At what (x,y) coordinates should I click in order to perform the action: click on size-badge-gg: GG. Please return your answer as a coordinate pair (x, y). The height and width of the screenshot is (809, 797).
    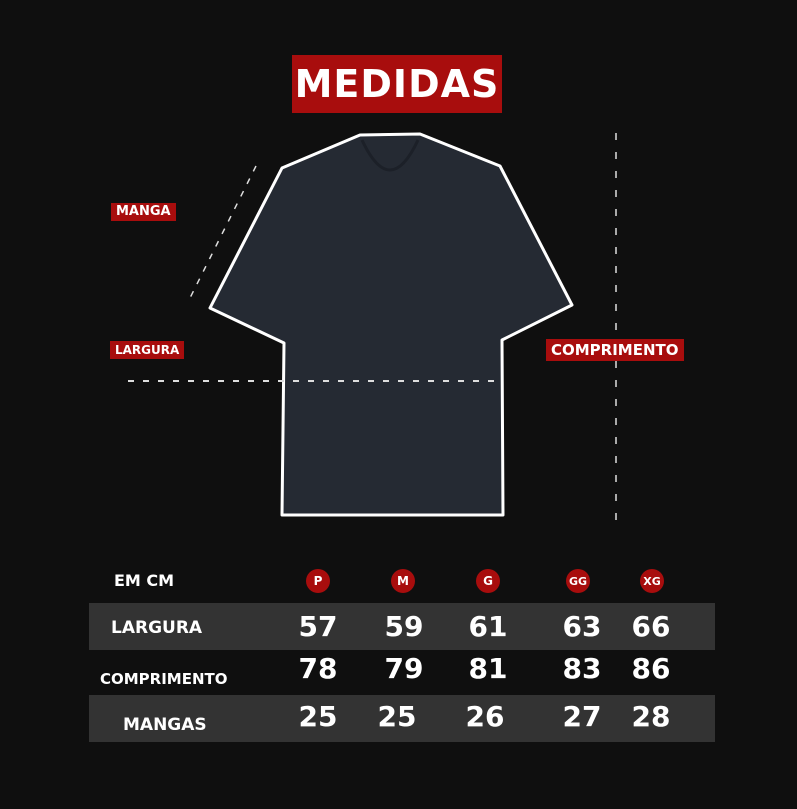
    Looking at the image, I should click on (578, 581).